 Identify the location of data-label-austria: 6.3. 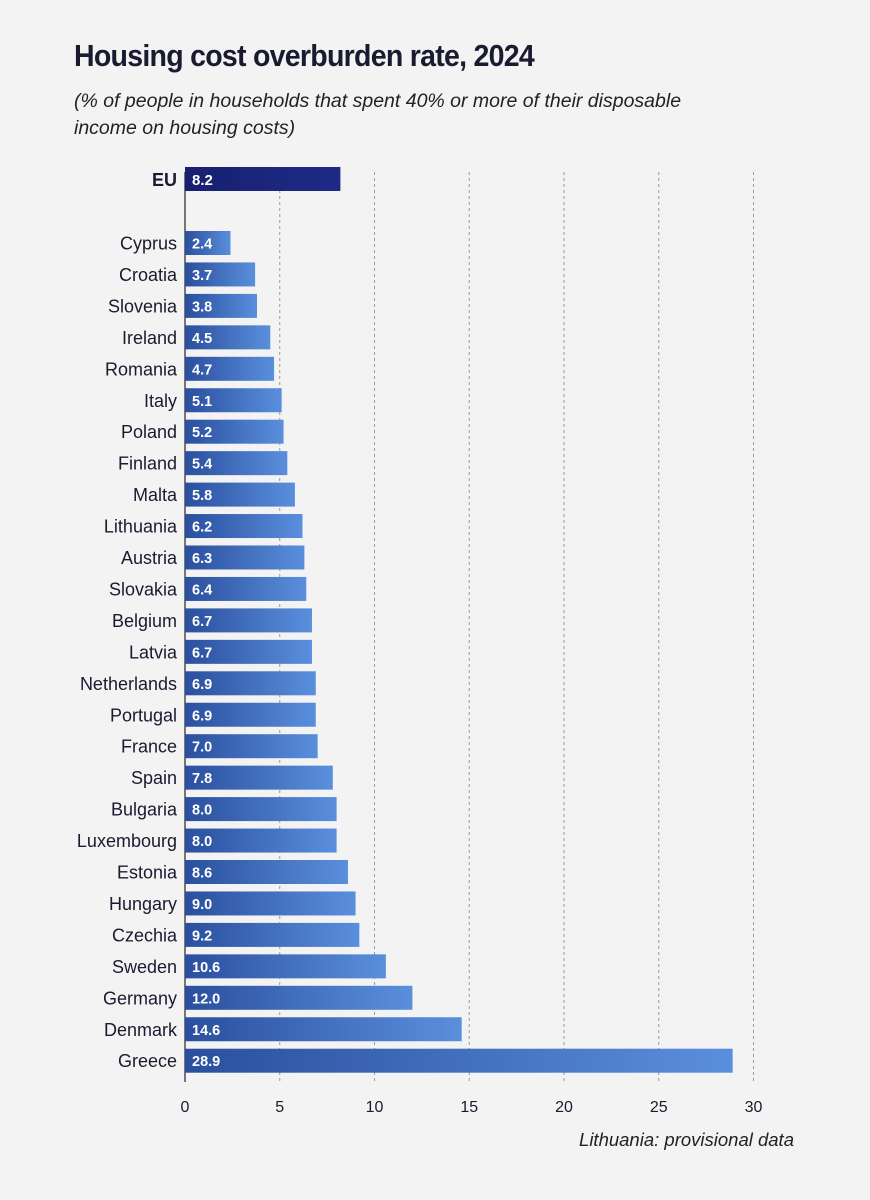
(202, 559).